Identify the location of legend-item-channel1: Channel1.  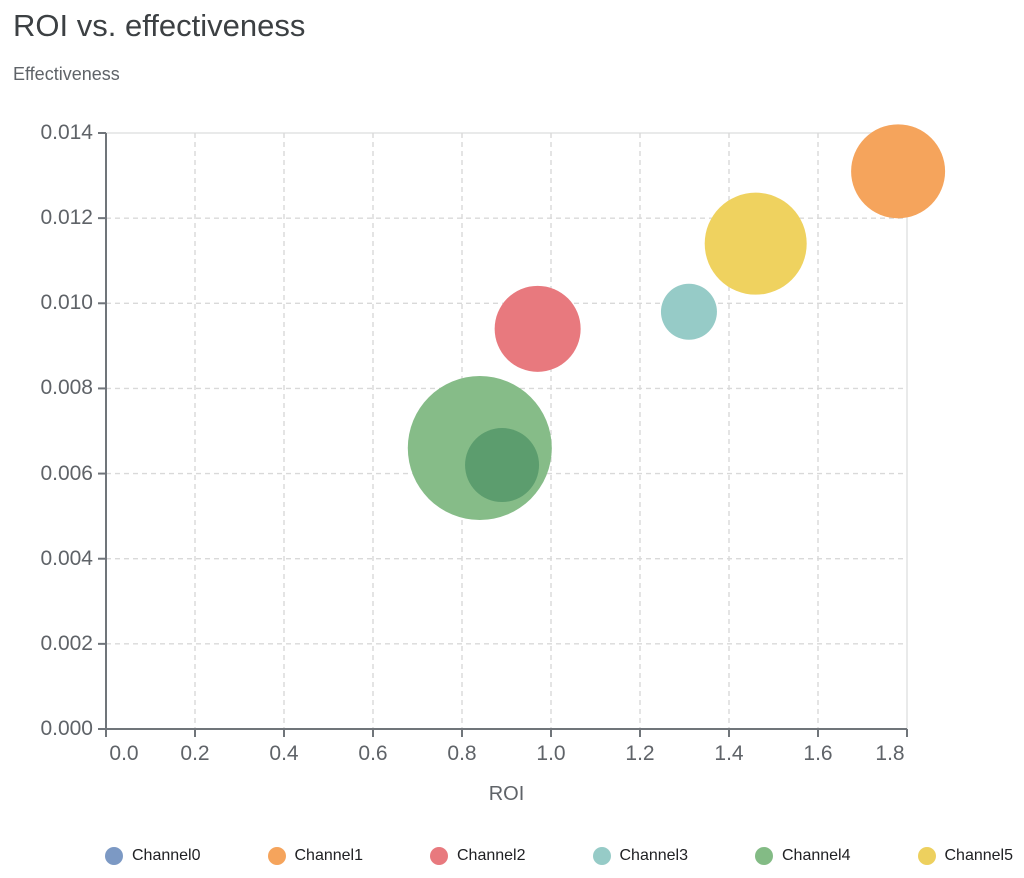
(315, 856).